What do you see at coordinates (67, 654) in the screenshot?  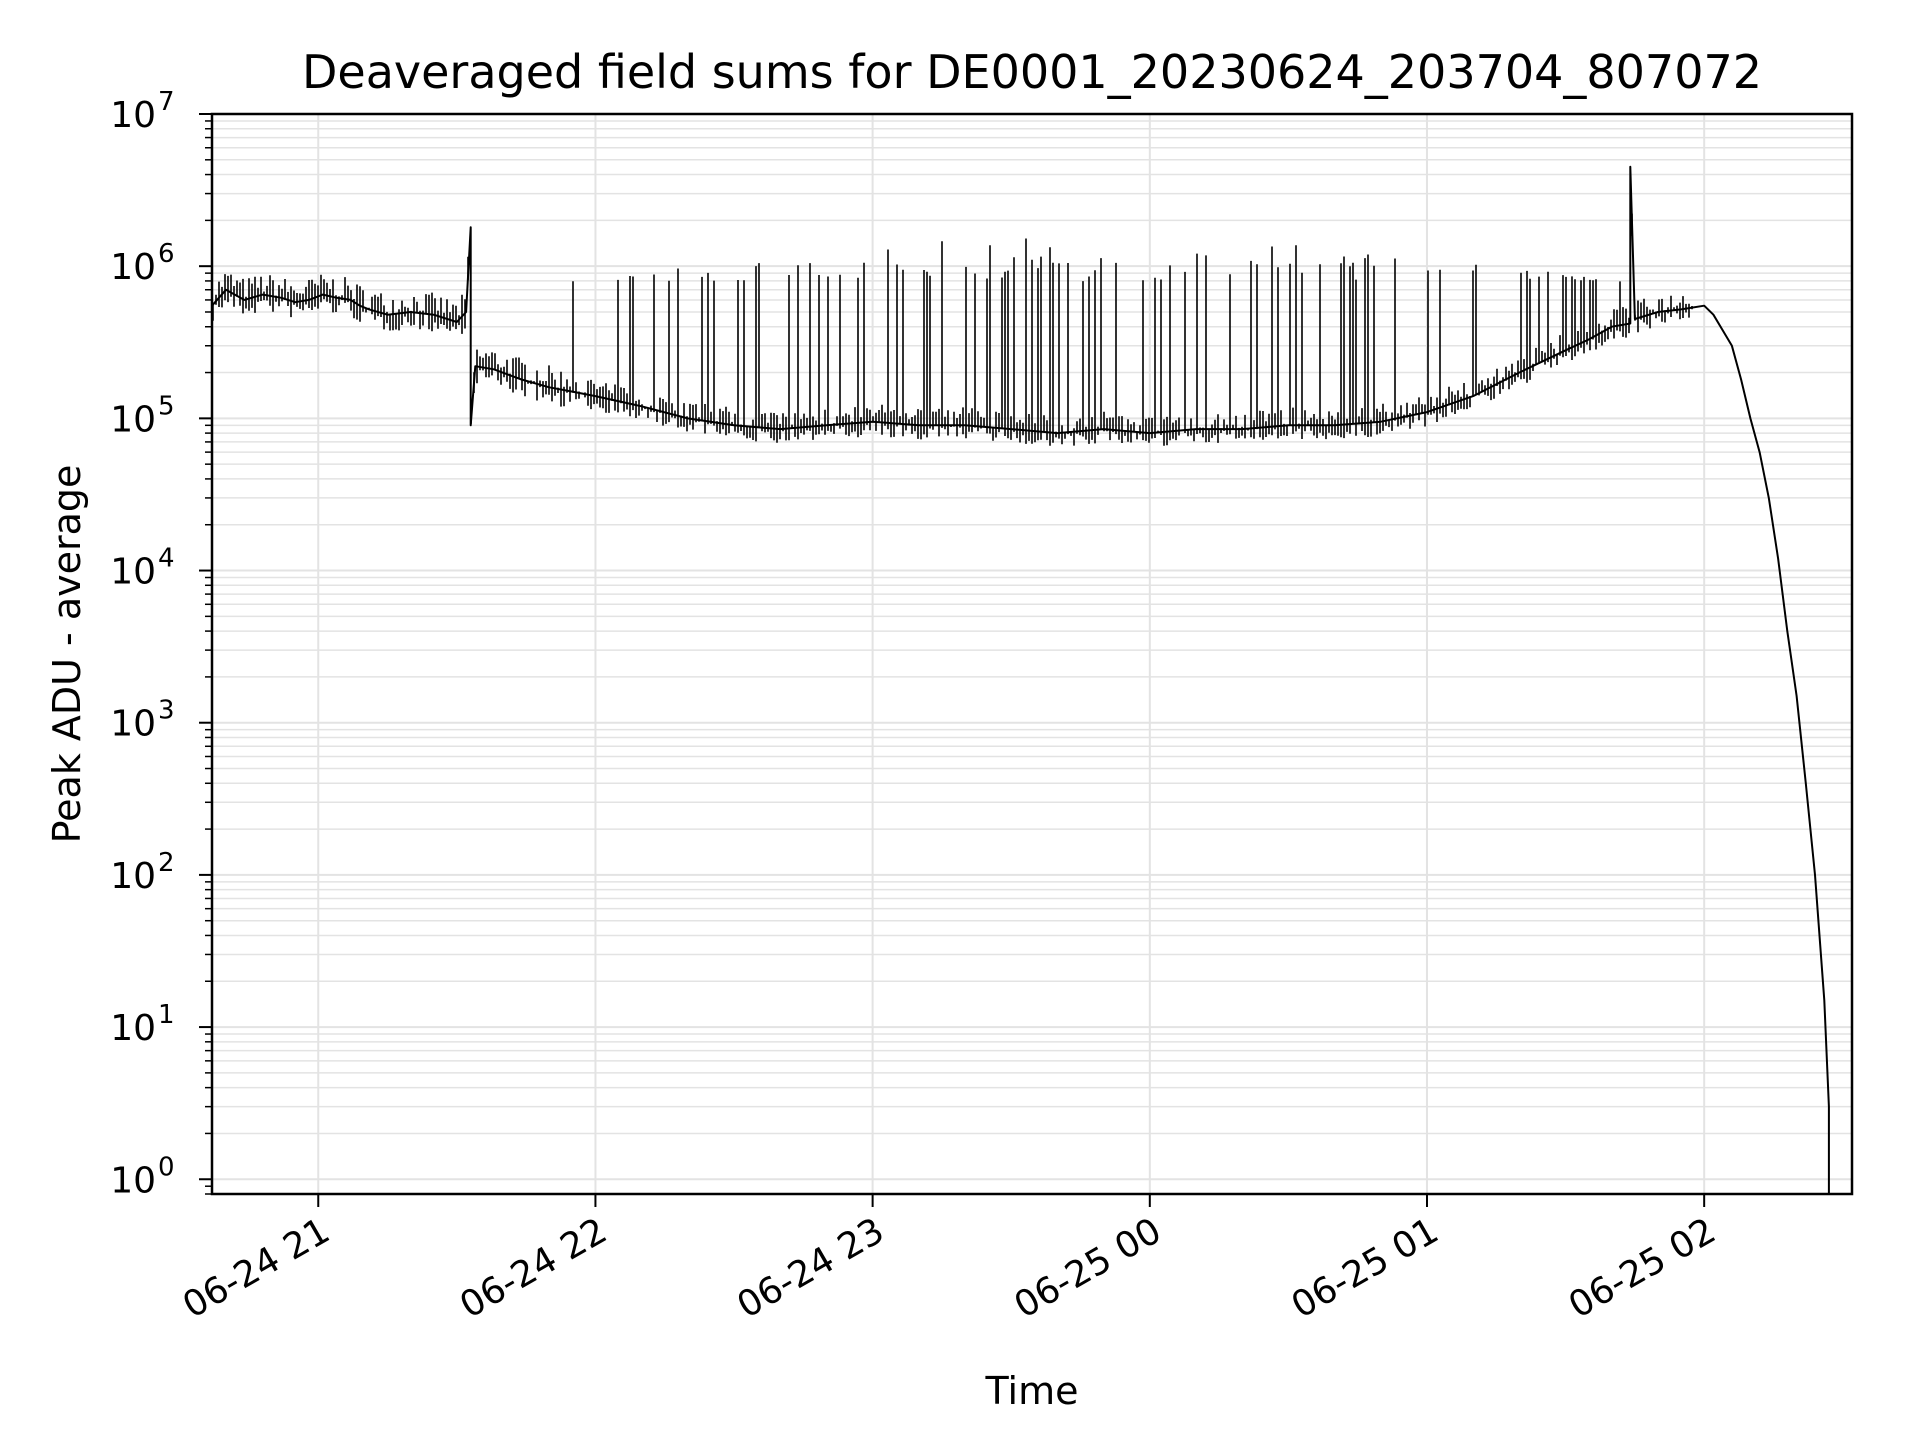 I see `y-axis-label: Peak ADU - average` at bounding box center [67, 654].